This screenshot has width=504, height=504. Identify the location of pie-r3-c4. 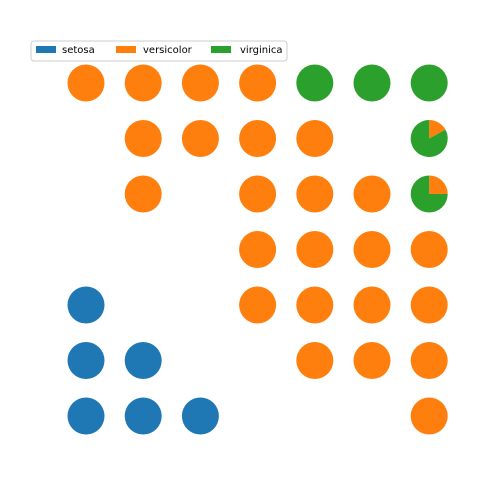
(315, 249).